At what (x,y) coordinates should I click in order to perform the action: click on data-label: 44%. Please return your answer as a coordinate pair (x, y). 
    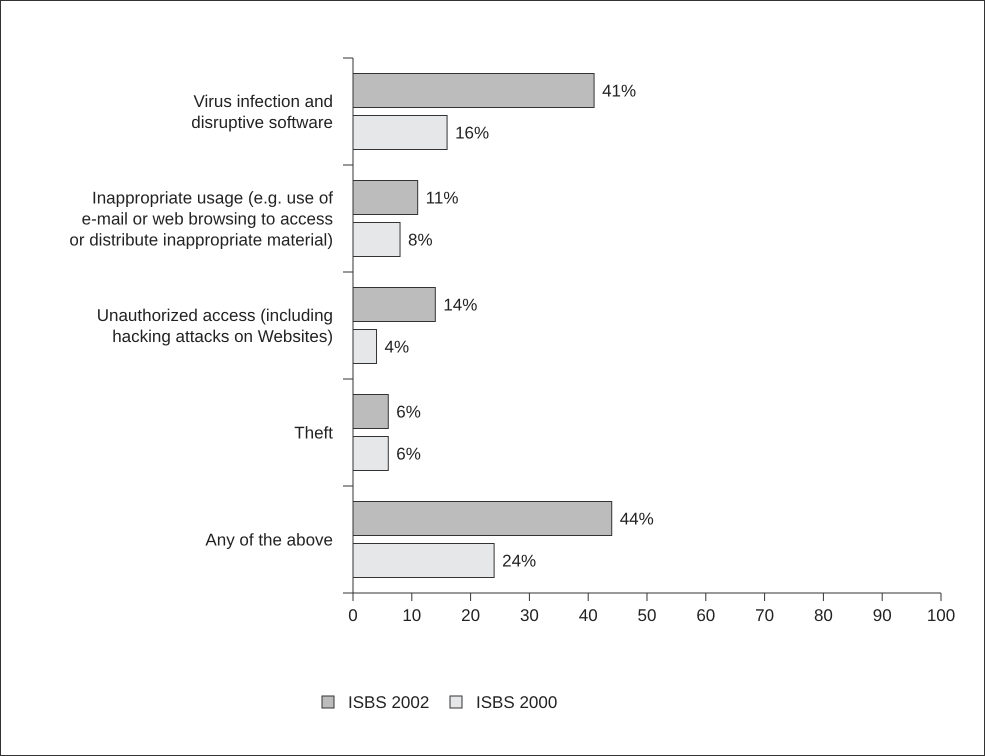
    Looking at the image, I should click on (637, 518).